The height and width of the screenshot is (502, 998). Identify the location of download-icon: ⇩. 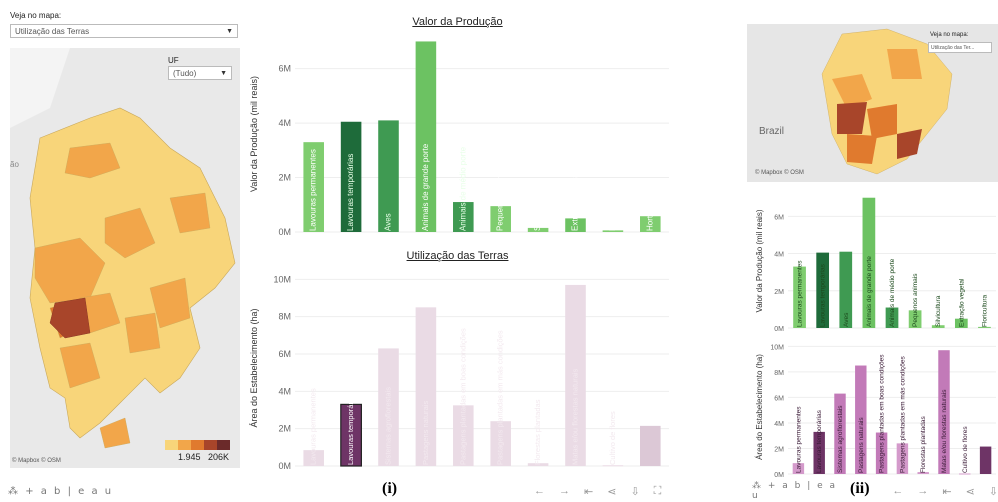
(635, 491).